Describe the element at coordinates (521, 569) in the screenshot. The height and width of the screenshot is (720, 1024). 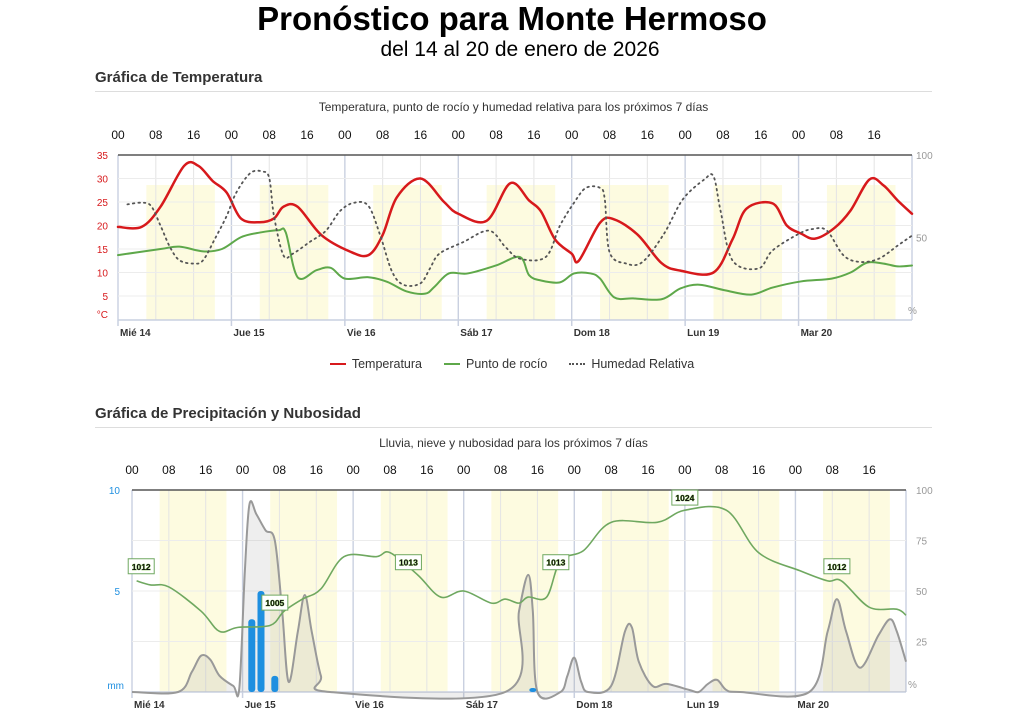
I see `pressure-line` at that location.